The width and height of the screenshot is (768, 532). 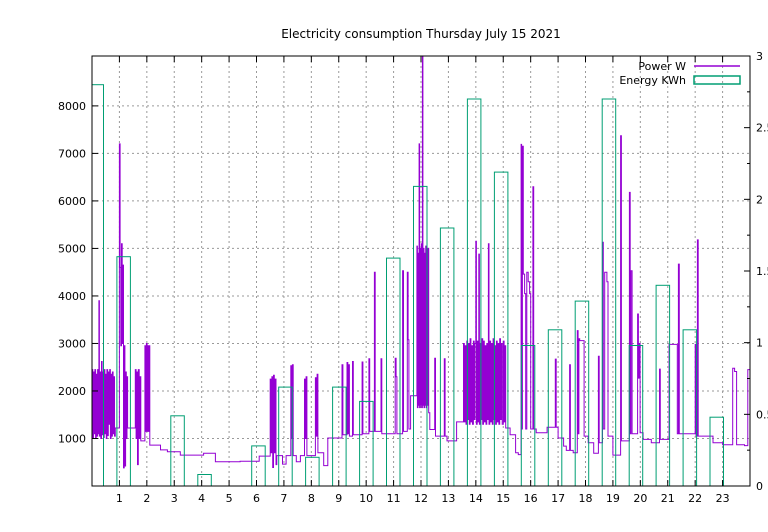 I want to click on y-left-tick-label: 4000, so click(x=72, y=296).